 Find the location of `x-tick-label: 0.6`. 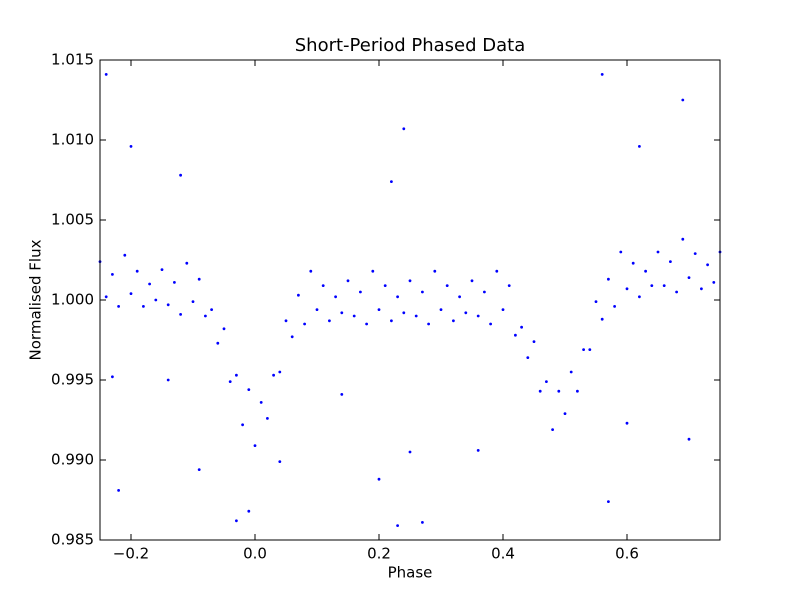

x-tick-label: 0.6 is located at coordinates (627, 554).